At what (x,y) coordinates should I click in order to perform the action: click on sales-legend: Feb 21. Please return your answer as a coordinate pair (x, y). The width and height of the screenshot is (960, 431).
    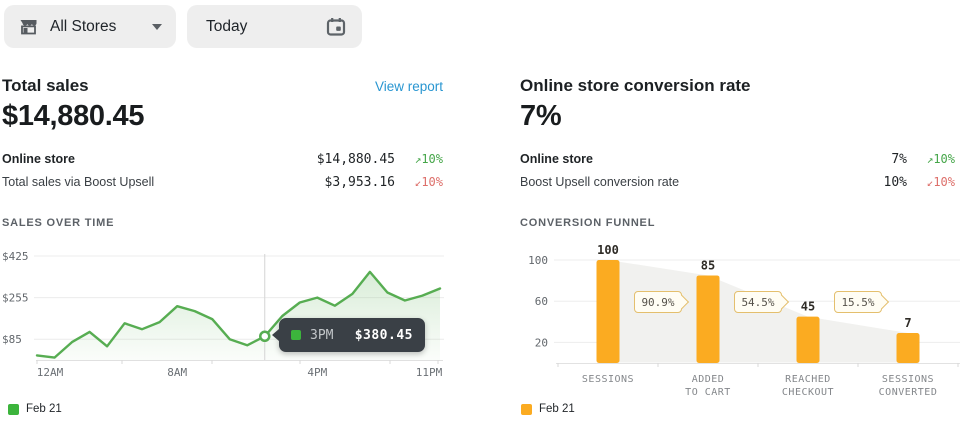
    Looking at the image, I should click on (35, 409).